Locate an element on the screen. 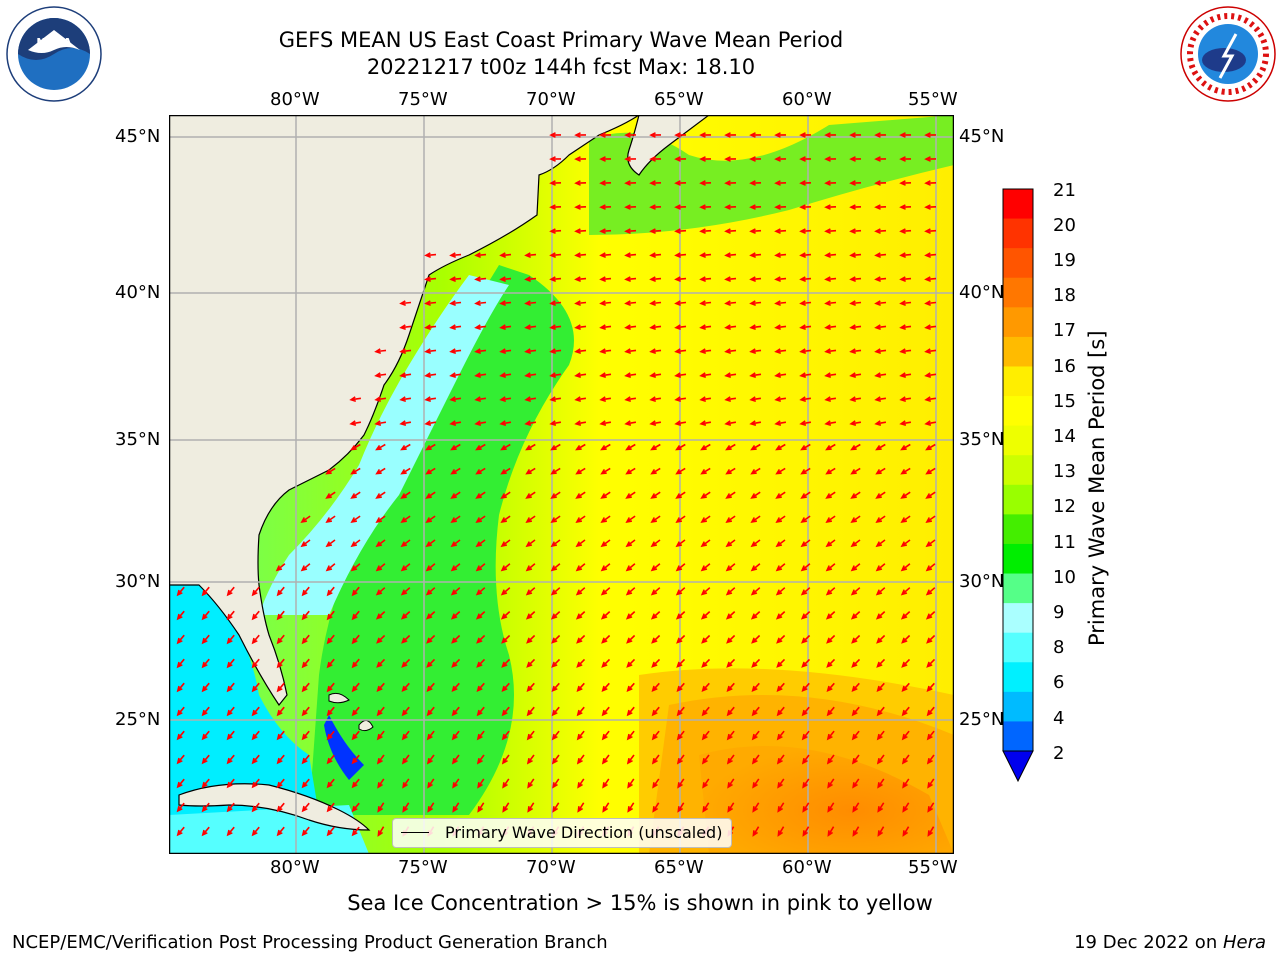  lon-label-bottom: 75°W is located at coordinates (423, 867).